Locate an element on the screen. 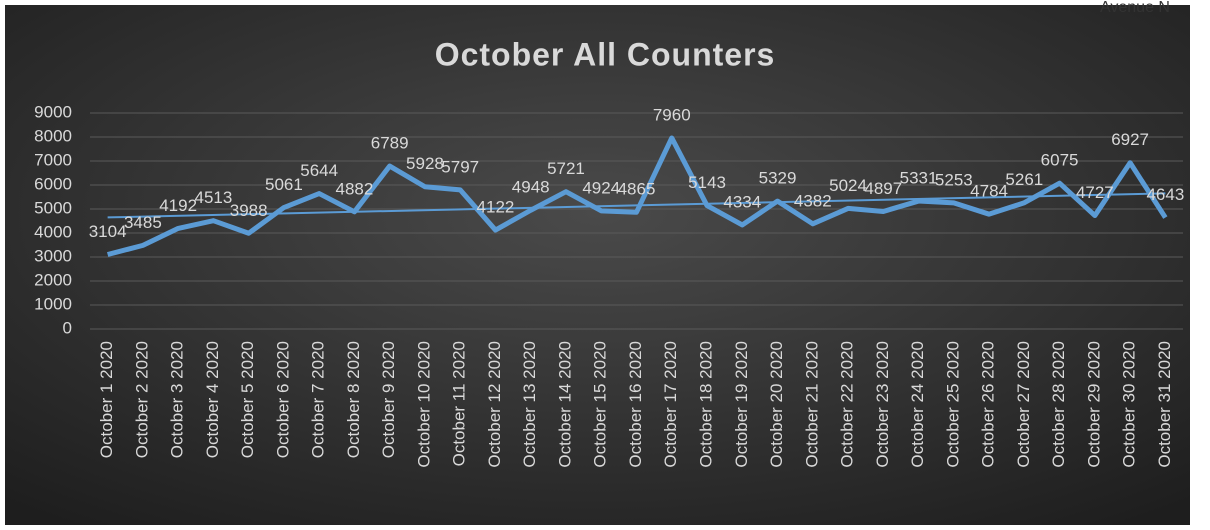  chart-title: October All Counters is located at coordinates (605, 54).